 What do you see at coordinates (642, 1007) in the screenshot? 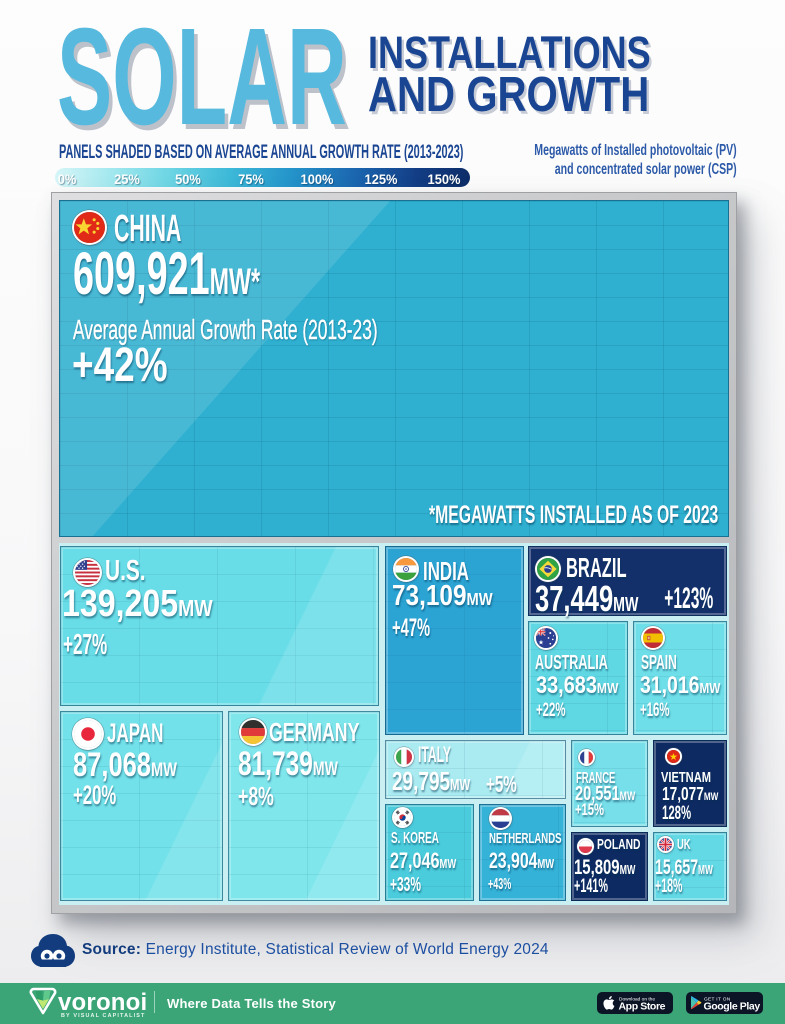
I see `svg-text: App Store` at bounding box center [642, 1007].